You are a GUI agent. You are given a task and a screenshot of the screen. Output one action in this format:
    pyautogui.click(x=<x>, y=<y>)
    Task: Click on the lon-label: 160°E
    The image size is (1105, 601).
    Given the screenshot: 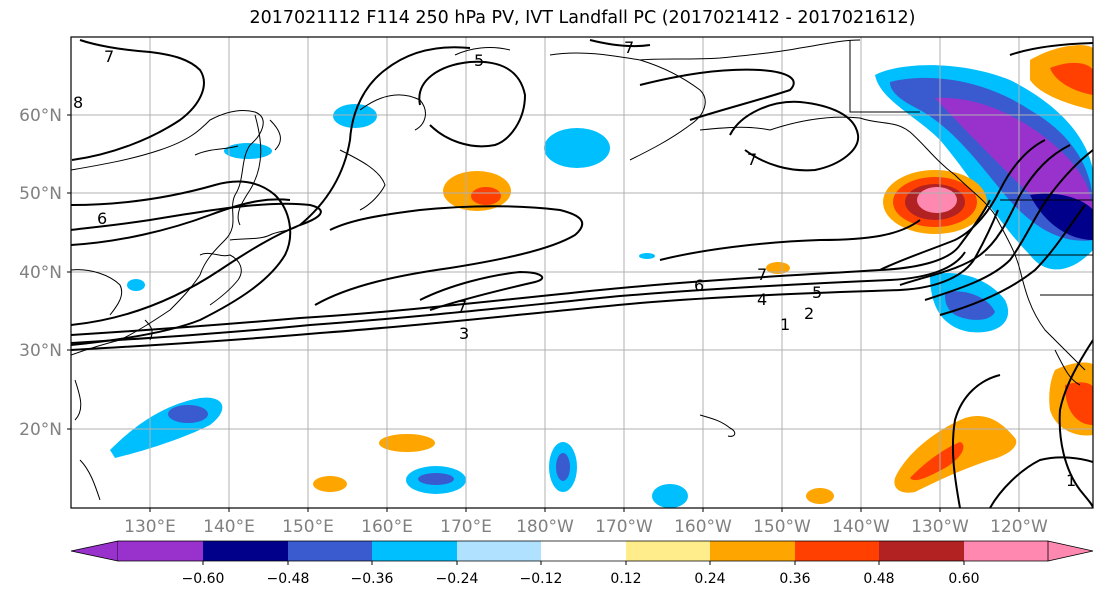 What is the action you would take?
    pyautogui.click(x=387, y=527)
    